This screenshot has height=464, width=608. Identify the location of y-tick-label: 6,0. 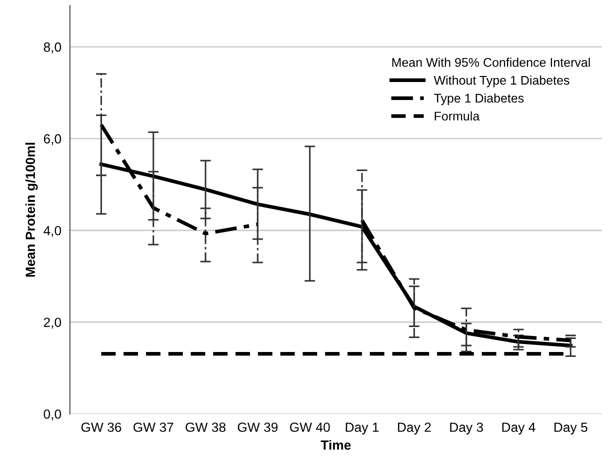
(53, 140).